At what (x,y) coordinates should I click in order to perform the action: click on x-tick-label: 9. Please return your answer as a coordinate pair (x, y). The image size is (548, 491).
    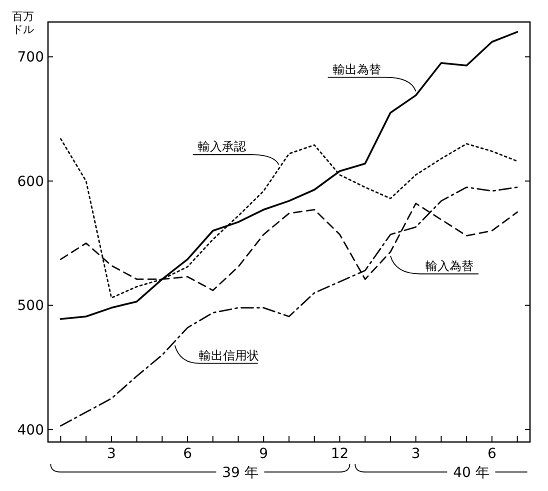
    Looking at the image, I should click on (263, 454).